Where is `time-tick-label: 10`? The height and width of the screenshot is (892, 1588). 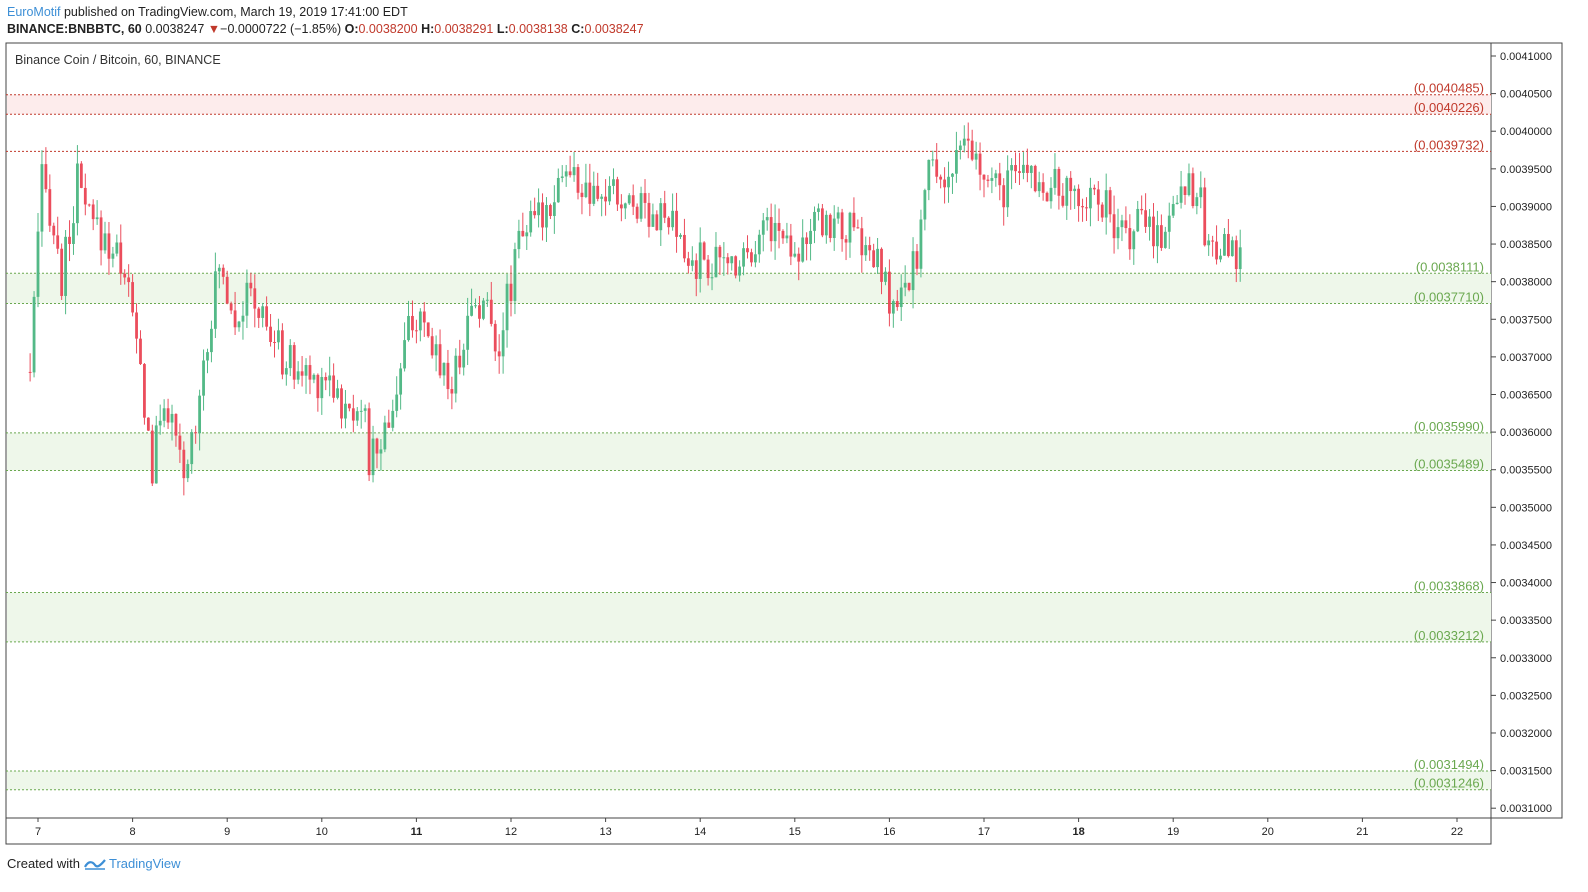 time-tick-label: 10 is located at coordinates (322, 832).